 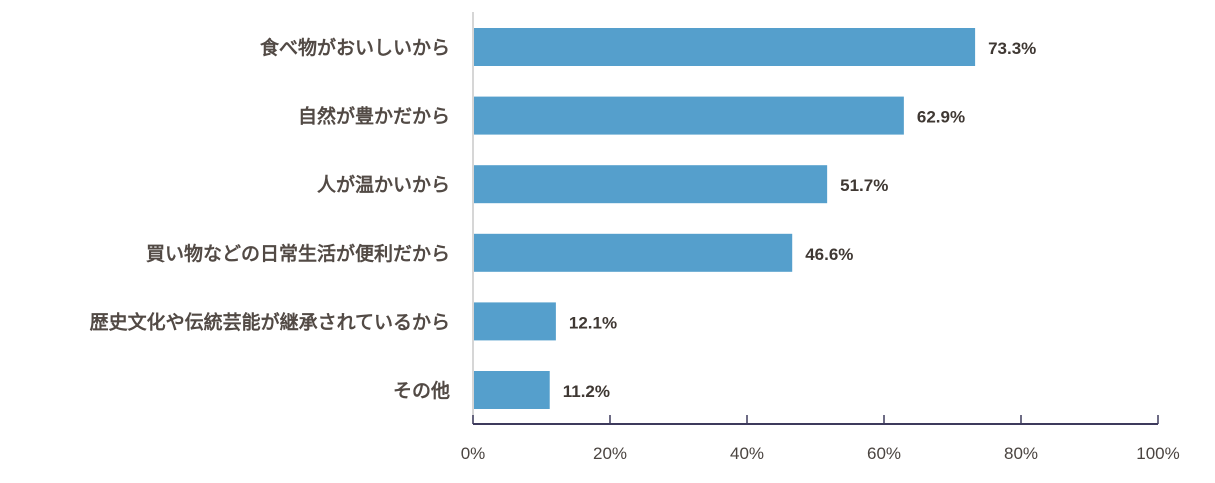 I want to click on value-label: 12.1%, so click(x=593, y=322).